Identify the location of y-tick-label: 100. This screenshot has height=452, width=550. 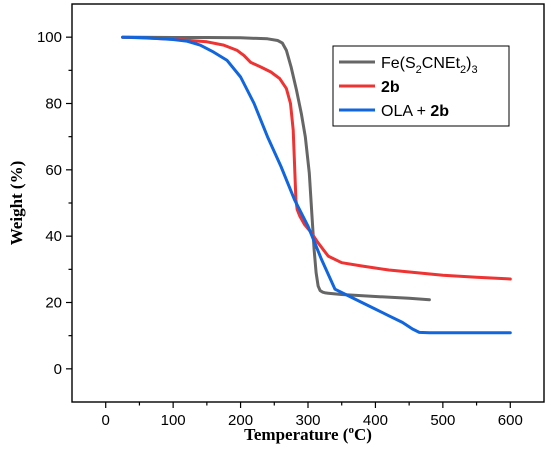
(49, 37).